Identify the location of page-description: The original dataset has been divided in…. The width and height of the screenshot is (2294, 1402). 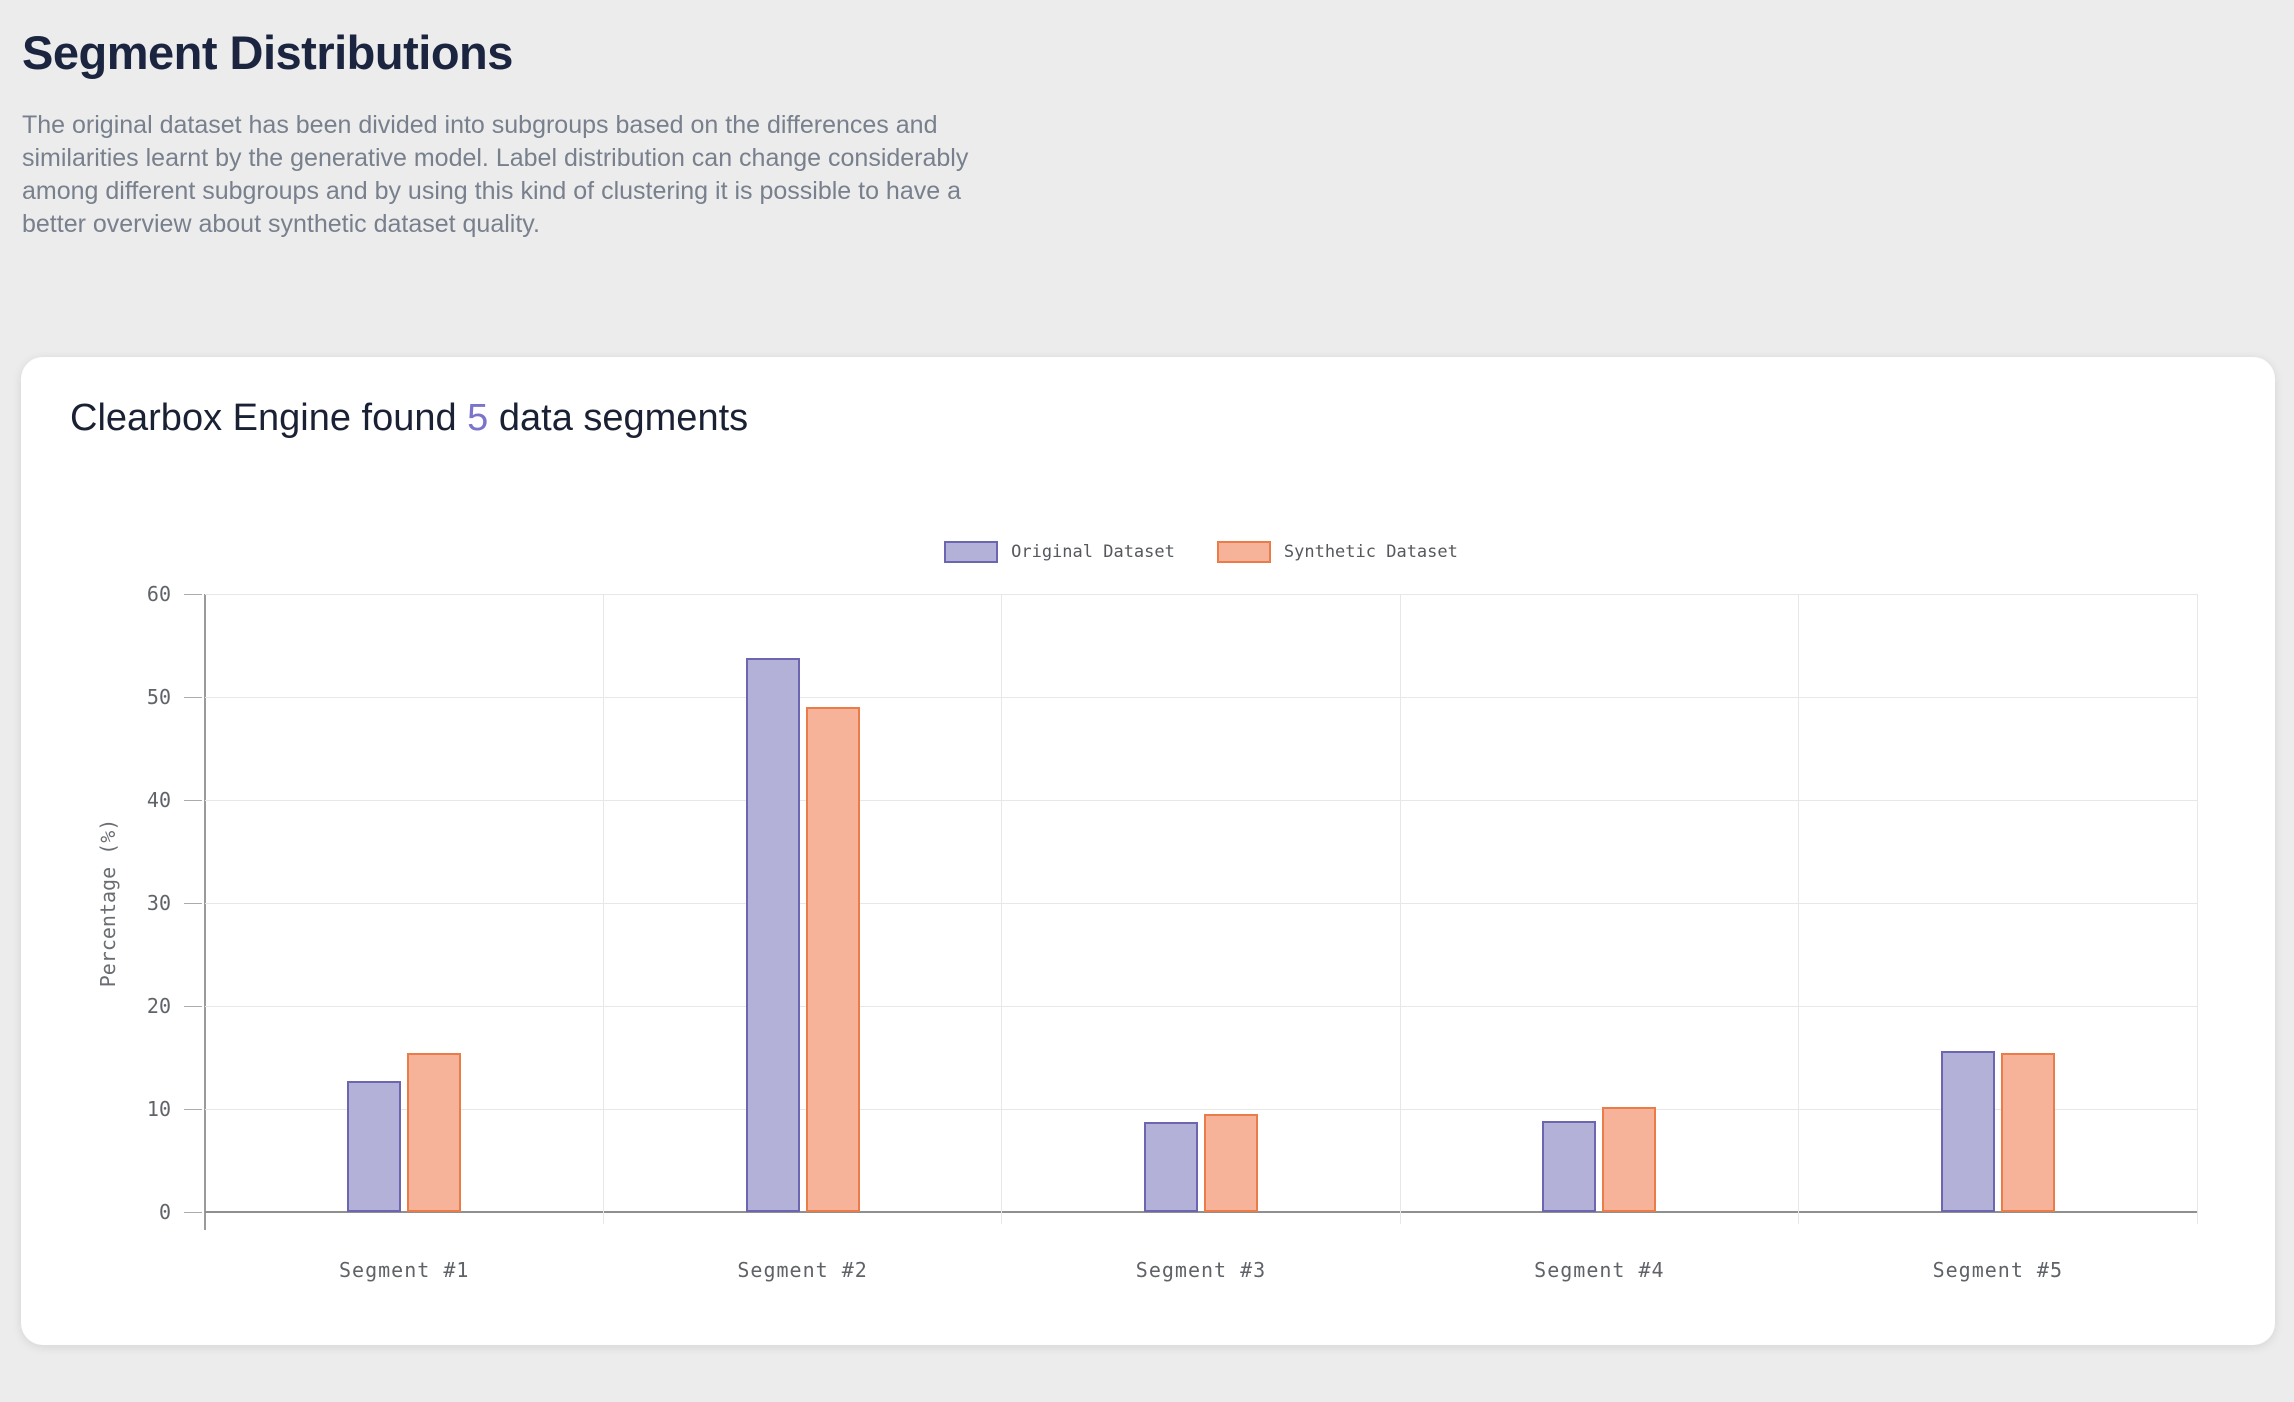
(495, 174).